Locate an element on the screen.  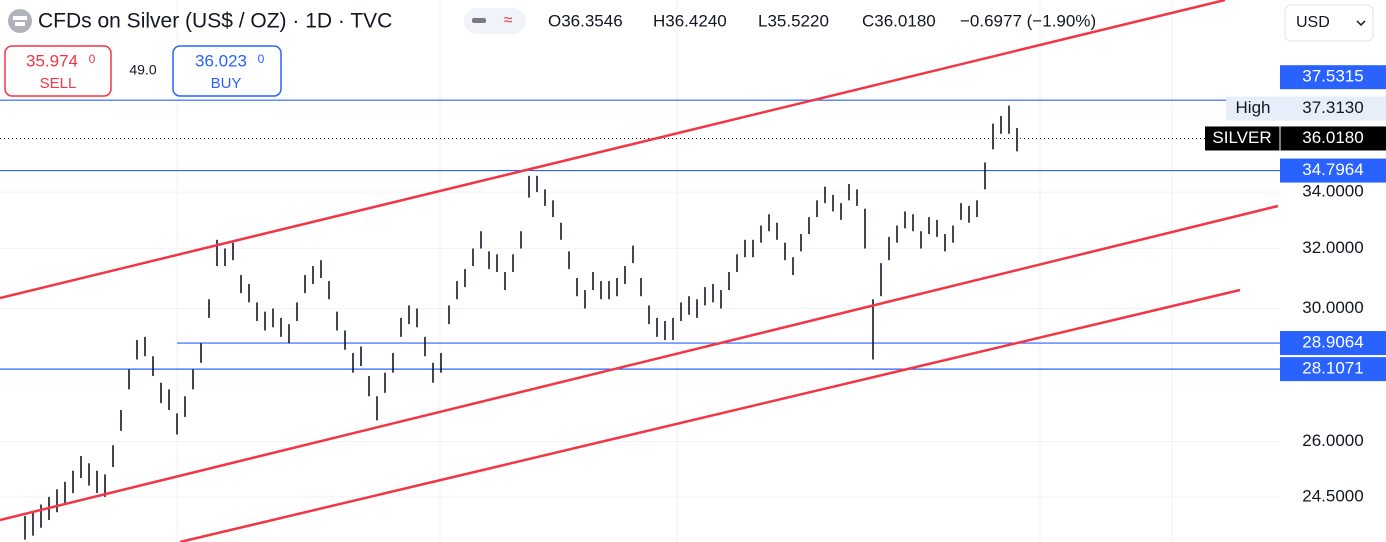
dropdown-arrow is located at coordinates (1361, 23).